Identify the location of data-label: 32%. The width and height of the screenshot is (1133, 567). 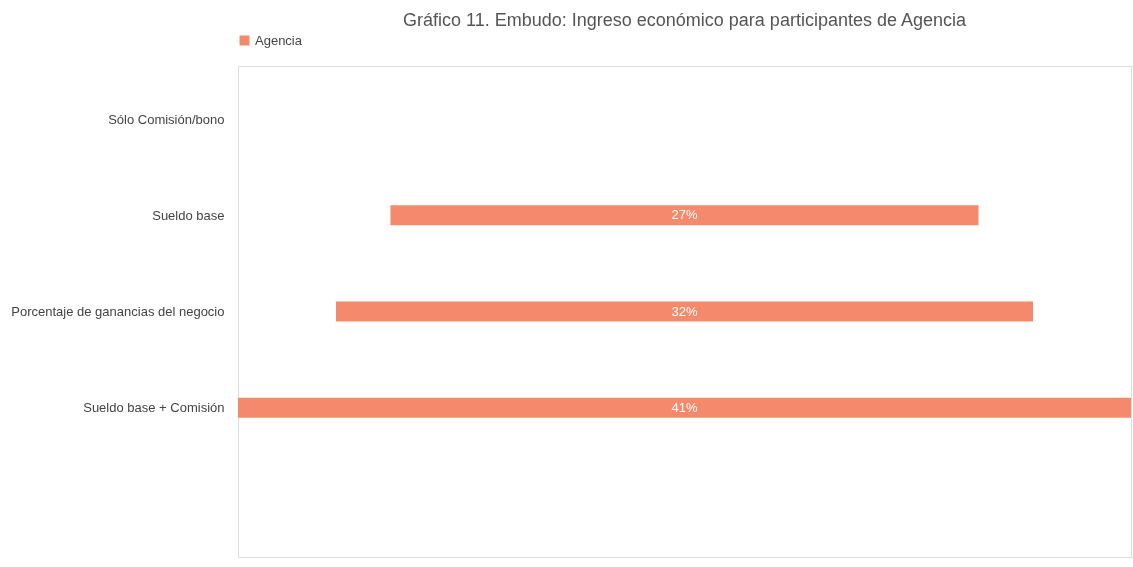
(684, 311).